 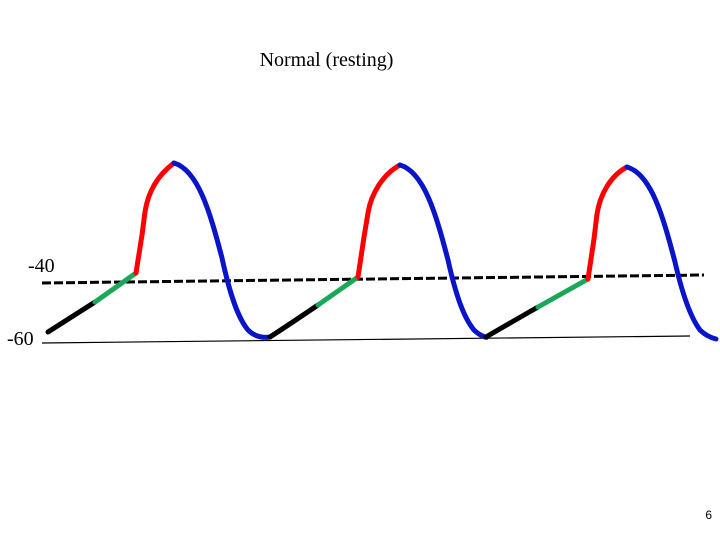 I want to click on threshold-label: -40, so click(x=41, y=266).